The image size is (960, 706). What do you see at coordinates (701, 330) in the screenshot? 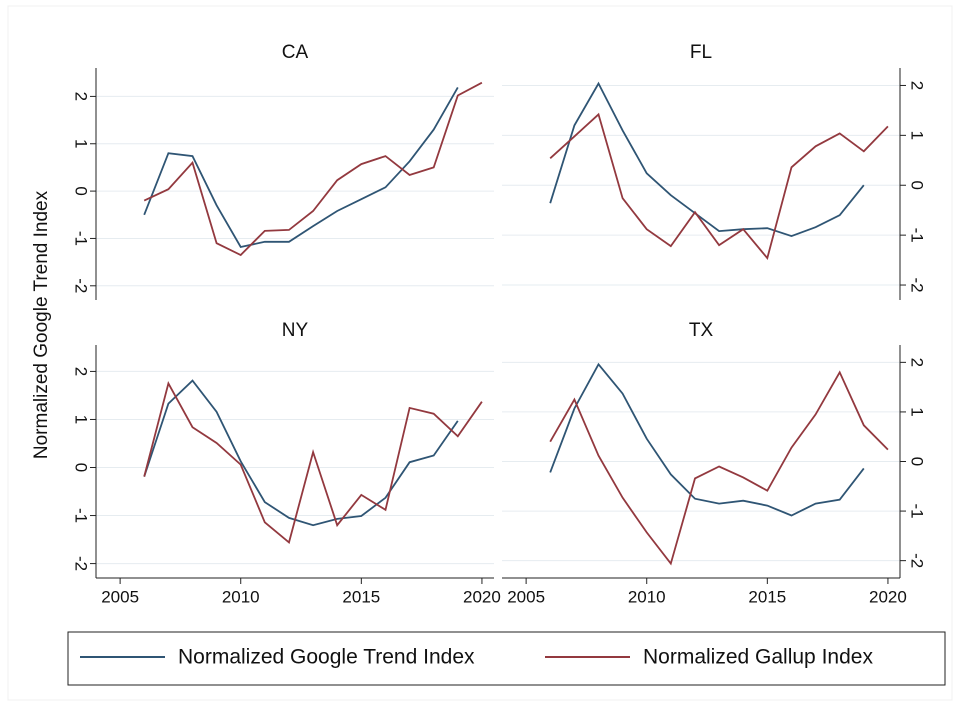
I see `panel-title: TX` at bounding box center [701, 330].